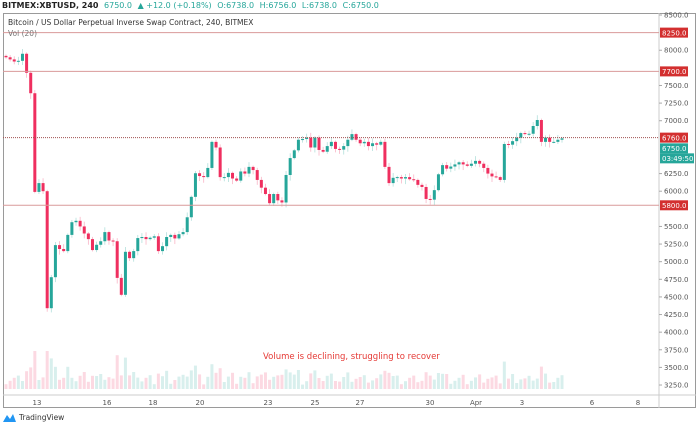  Describe the element at coordinates (430, 403) in the screenshot. I see `time-tick-label: 30` at that location.